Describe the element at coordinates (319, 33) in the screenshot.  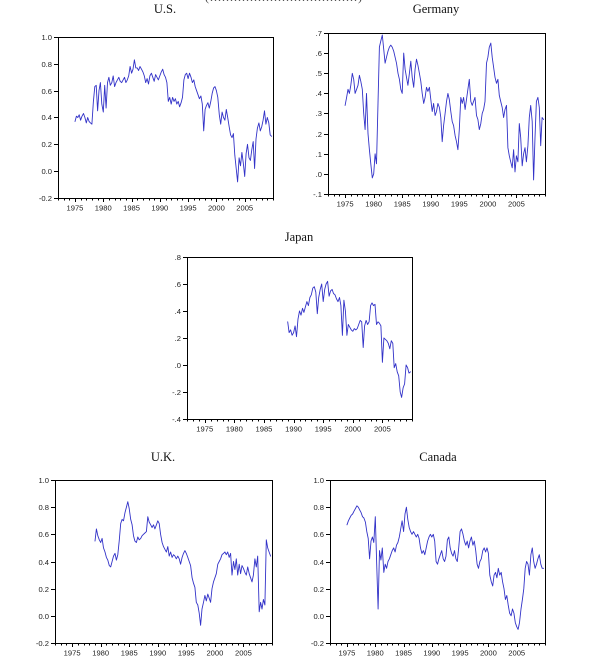
I see `svg-text: .7` at that location.